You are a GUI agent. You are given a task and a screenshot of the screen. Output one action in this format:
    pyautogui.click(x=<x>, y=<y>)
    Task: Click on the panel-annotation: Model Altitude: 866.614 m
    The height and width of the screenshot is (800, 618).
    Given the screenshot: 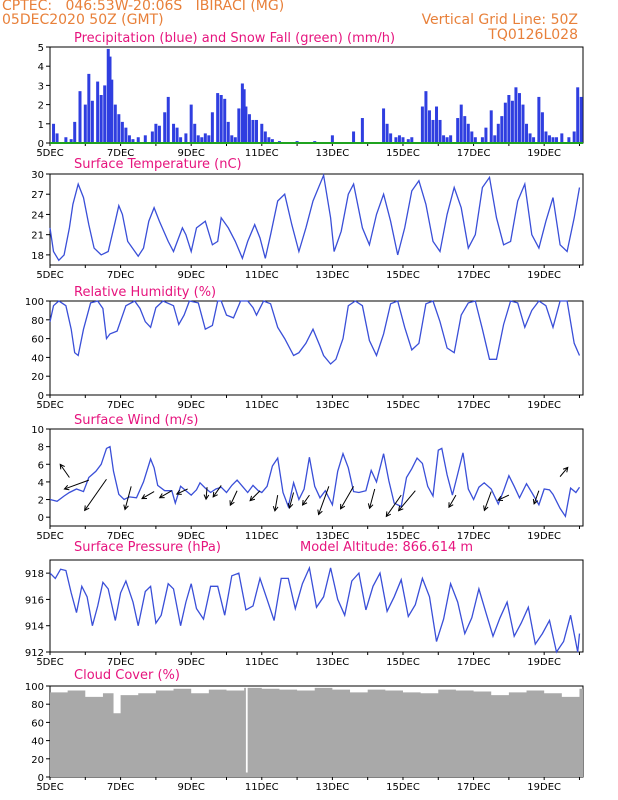 What is the action you would take?
    pyautogui.click(x=386, y=547)
    